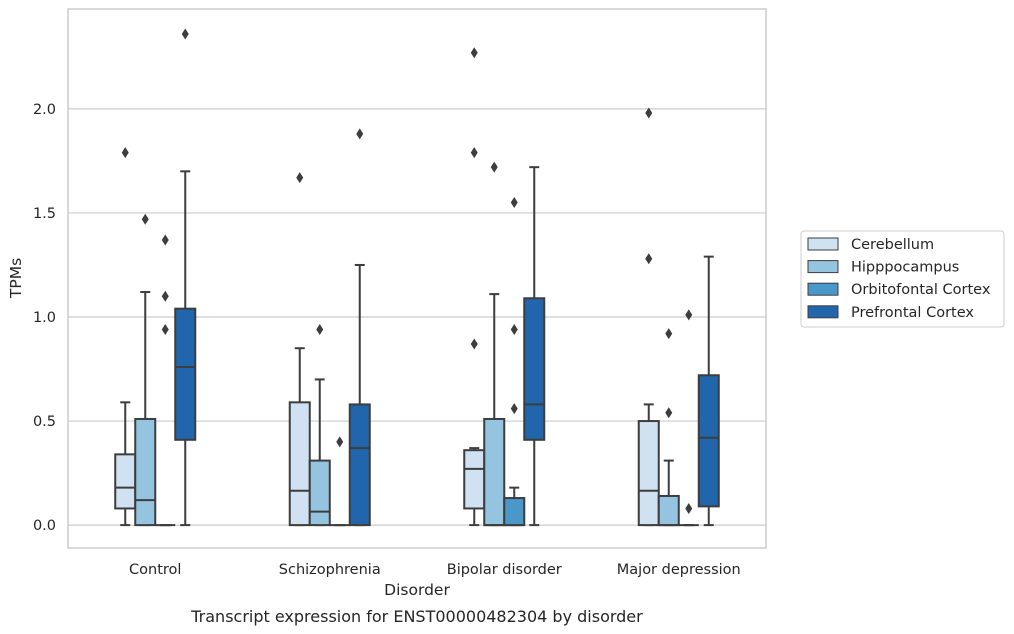 The width and height of the screenshot is (1014, 634). What do you see at coordinates (504, 570) in the screenshot?
I see `x-tick-label: Bipolar disorder` at bounding box center [504, 570].